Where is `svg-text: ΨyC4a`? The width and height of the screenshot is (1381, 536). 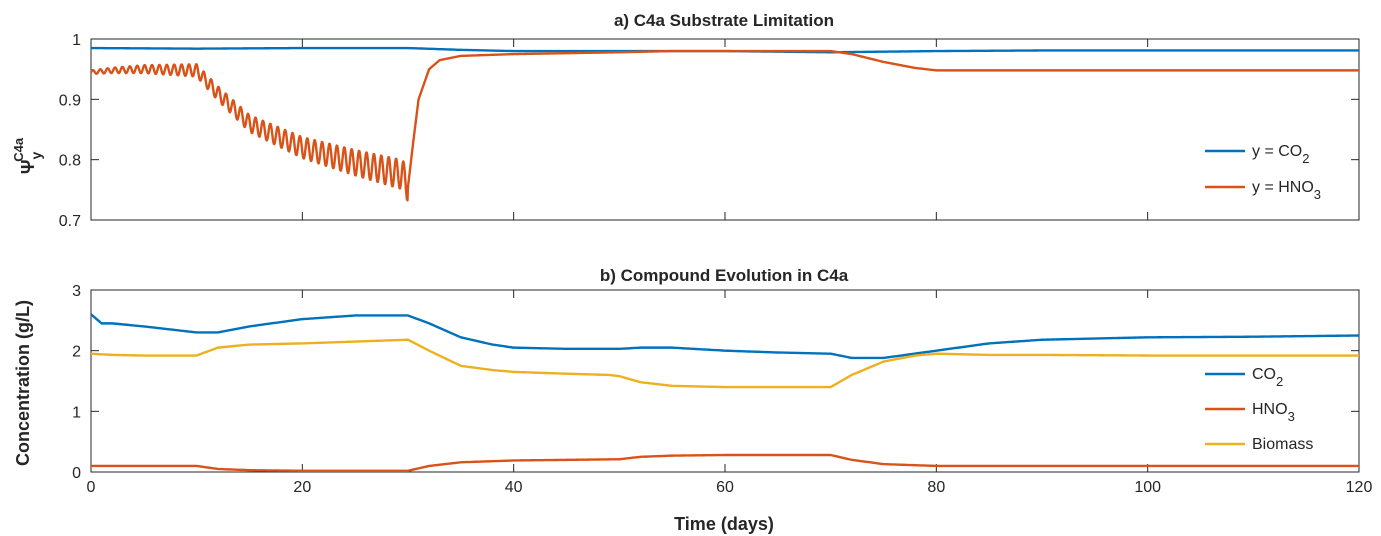
svg-text: ΨyC4a is located at coordinates (27, 155).